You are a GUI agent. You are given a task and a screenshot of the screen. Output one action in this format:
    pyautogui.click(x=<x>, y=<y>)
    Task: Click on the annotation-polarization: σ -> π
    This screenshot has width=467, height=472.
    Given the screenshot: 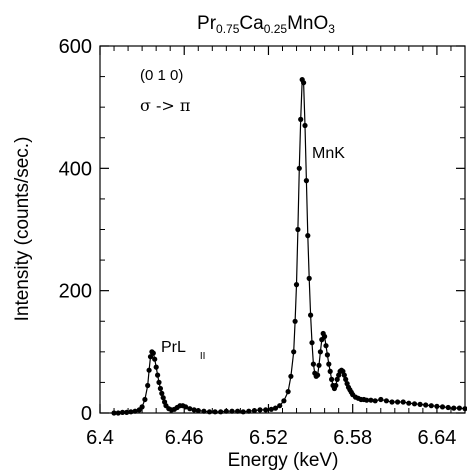 What is the action you would take?
    pyautogui.click(x=165, y=105)
    